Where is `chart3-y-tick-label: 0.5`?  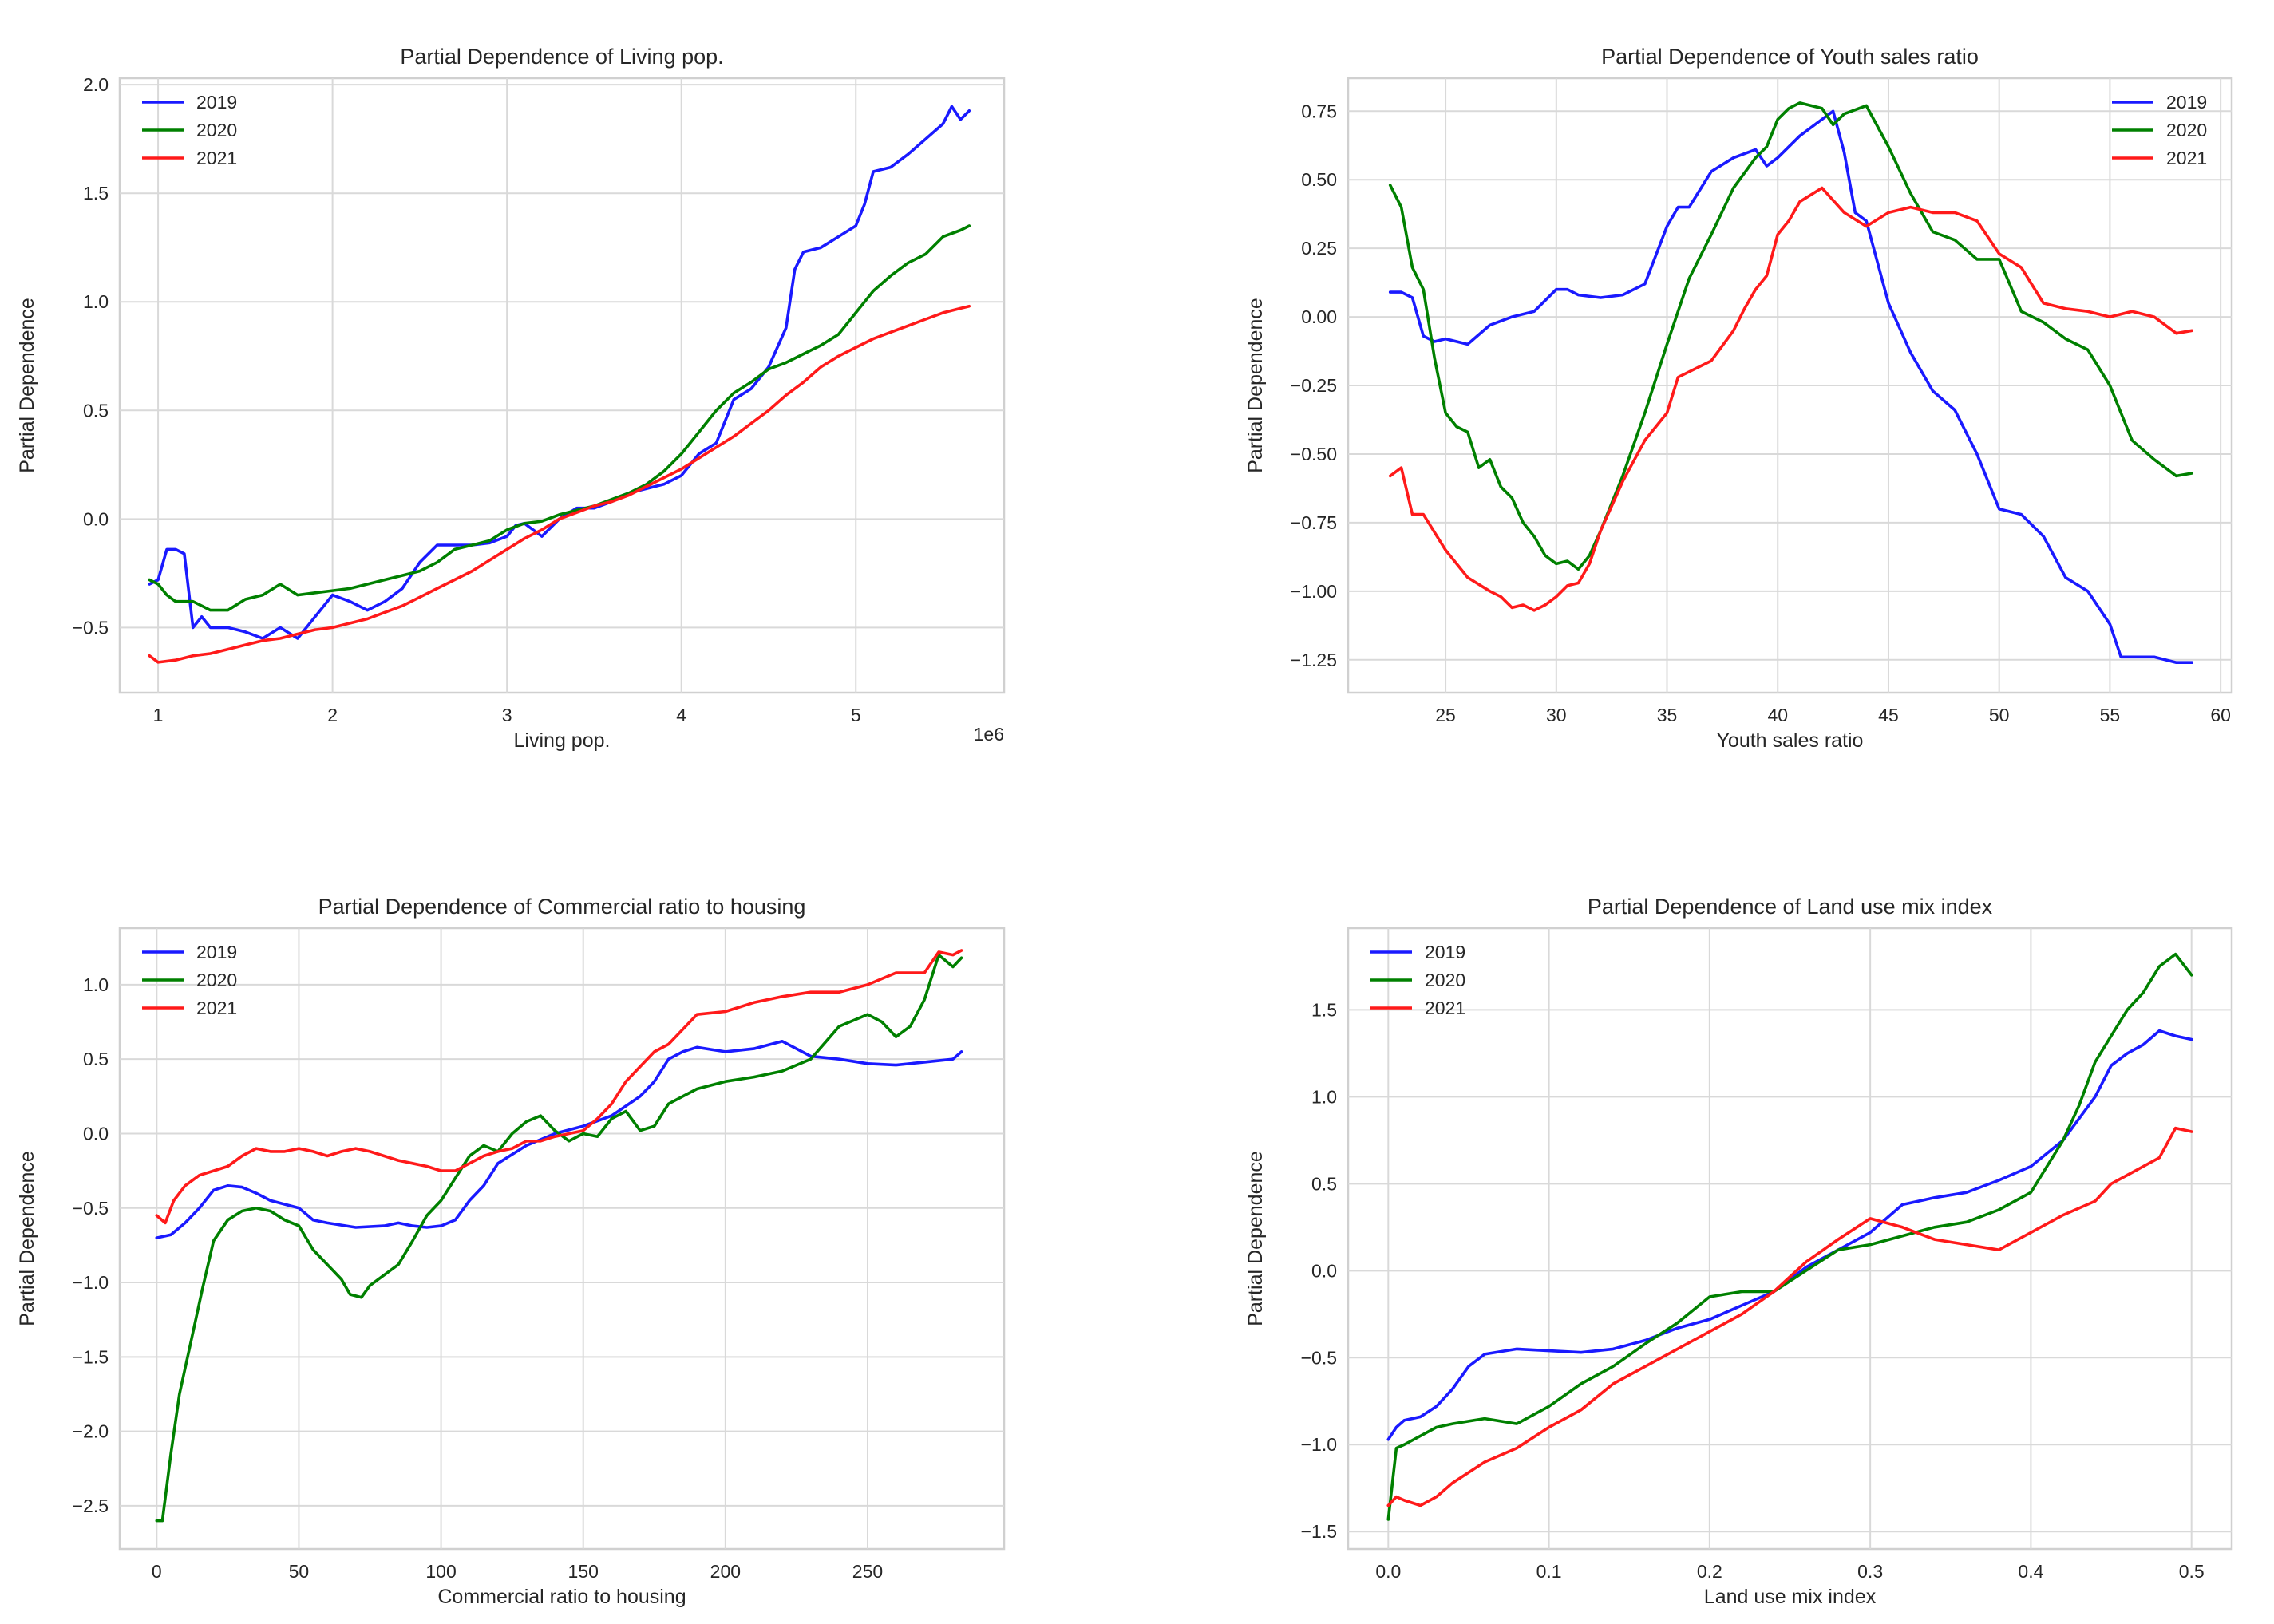
chart3-y-tick-label: 0.5 is located at coordinates (1324, 1183).